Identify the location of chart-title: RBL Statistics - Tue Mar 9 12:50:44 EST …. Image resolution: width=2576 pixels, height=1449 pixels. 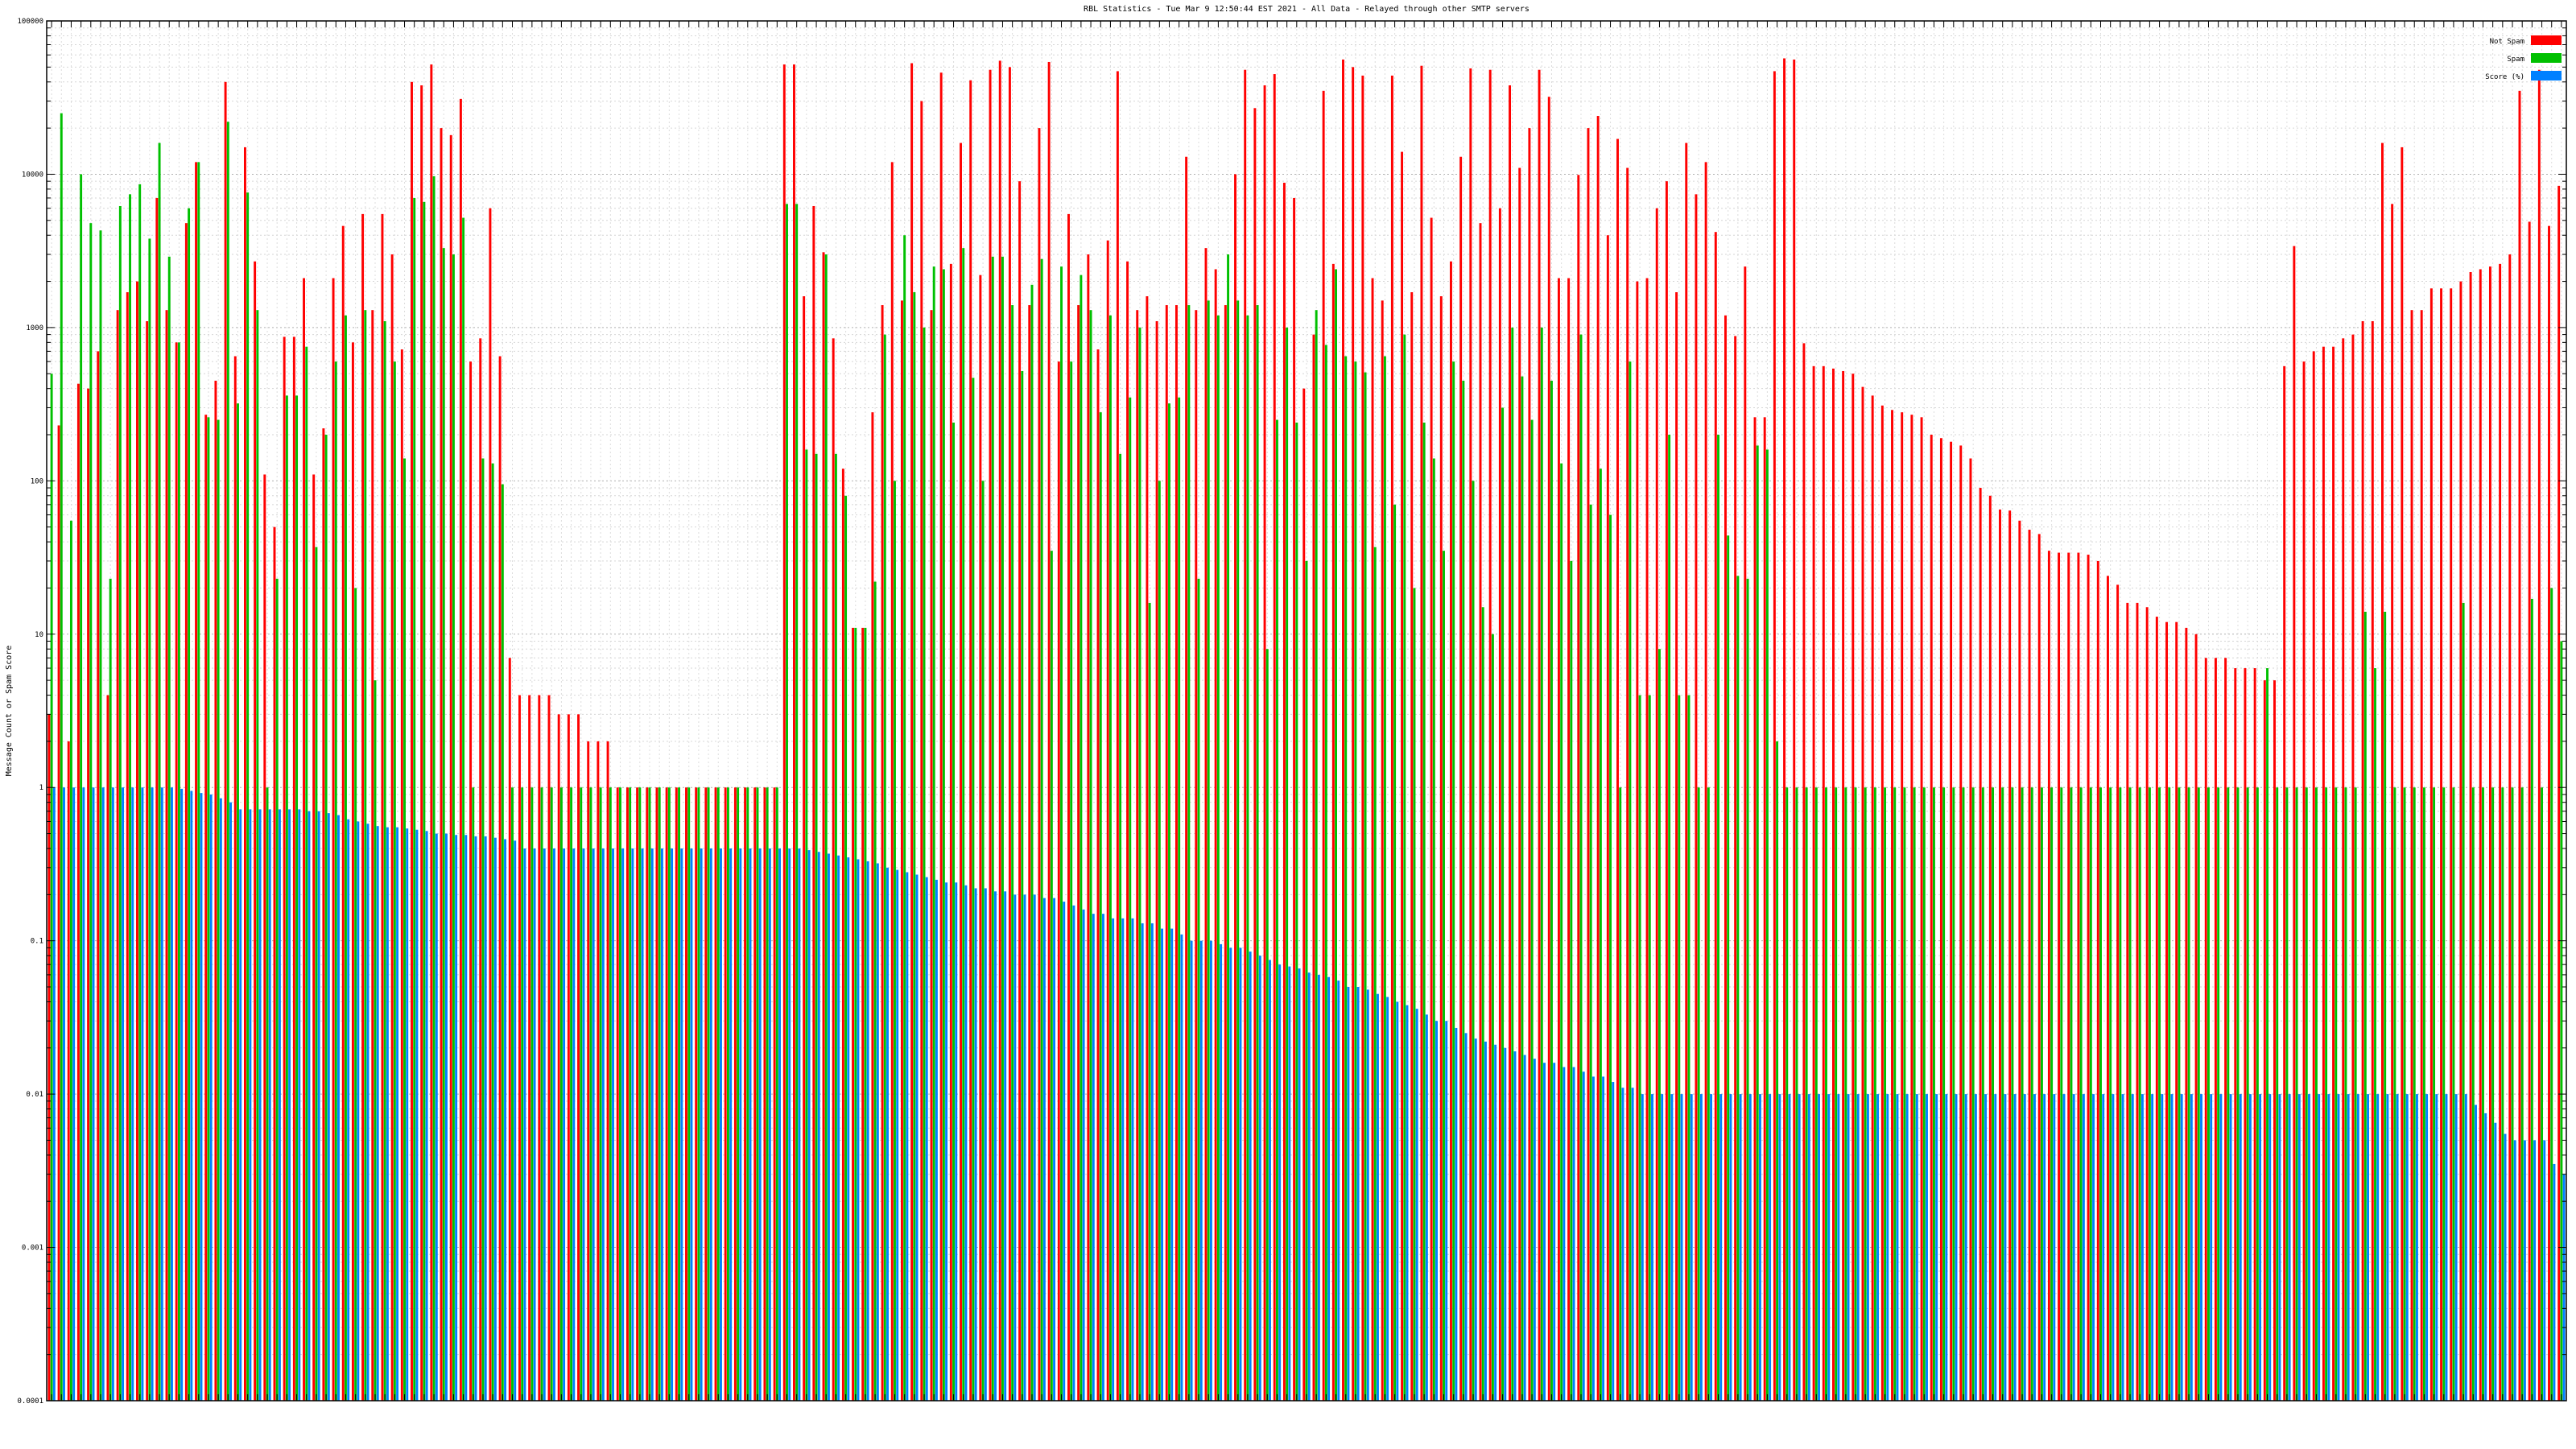
(1307, 9).